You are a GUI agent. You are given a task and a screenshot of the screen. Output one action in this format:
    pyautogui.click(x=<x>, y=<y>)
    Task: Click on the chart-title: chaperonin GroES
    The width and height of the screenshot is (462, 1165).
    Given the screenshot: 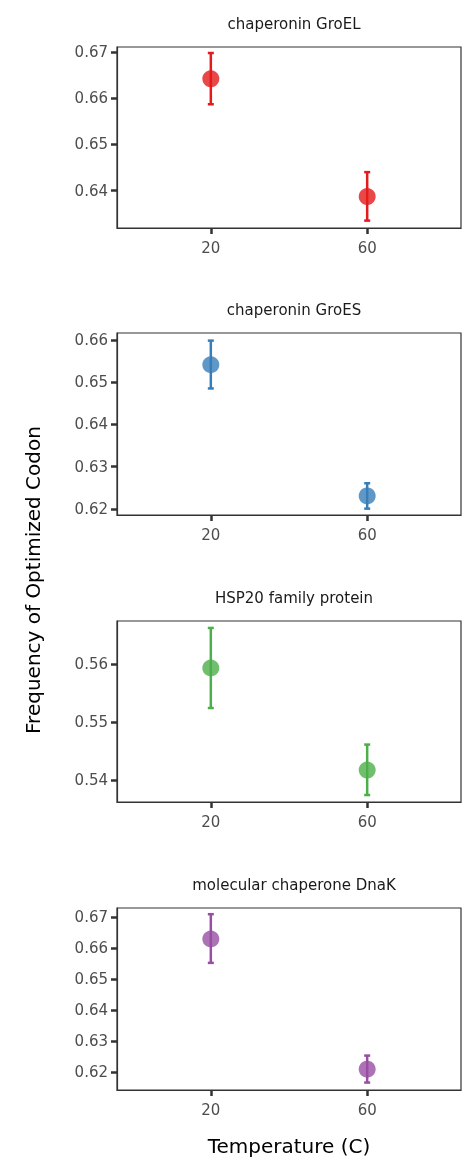 What is the action you would take?
    pyautogui.click(x=294, y=309)
    